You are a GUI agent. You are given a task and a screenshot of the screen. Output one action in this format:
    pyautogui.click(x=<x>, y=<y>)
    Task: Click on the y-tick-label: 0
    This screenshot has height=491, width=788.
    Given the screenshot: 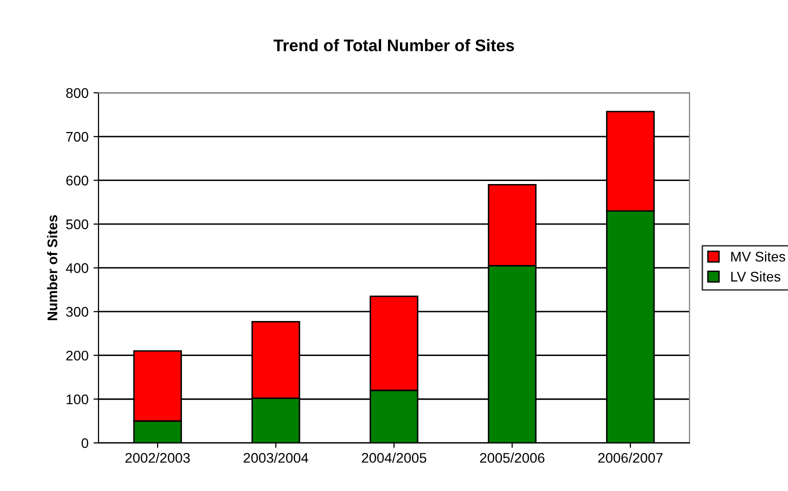 What is the action you would take?
    pyautogui.click(x=85, y=443)
    